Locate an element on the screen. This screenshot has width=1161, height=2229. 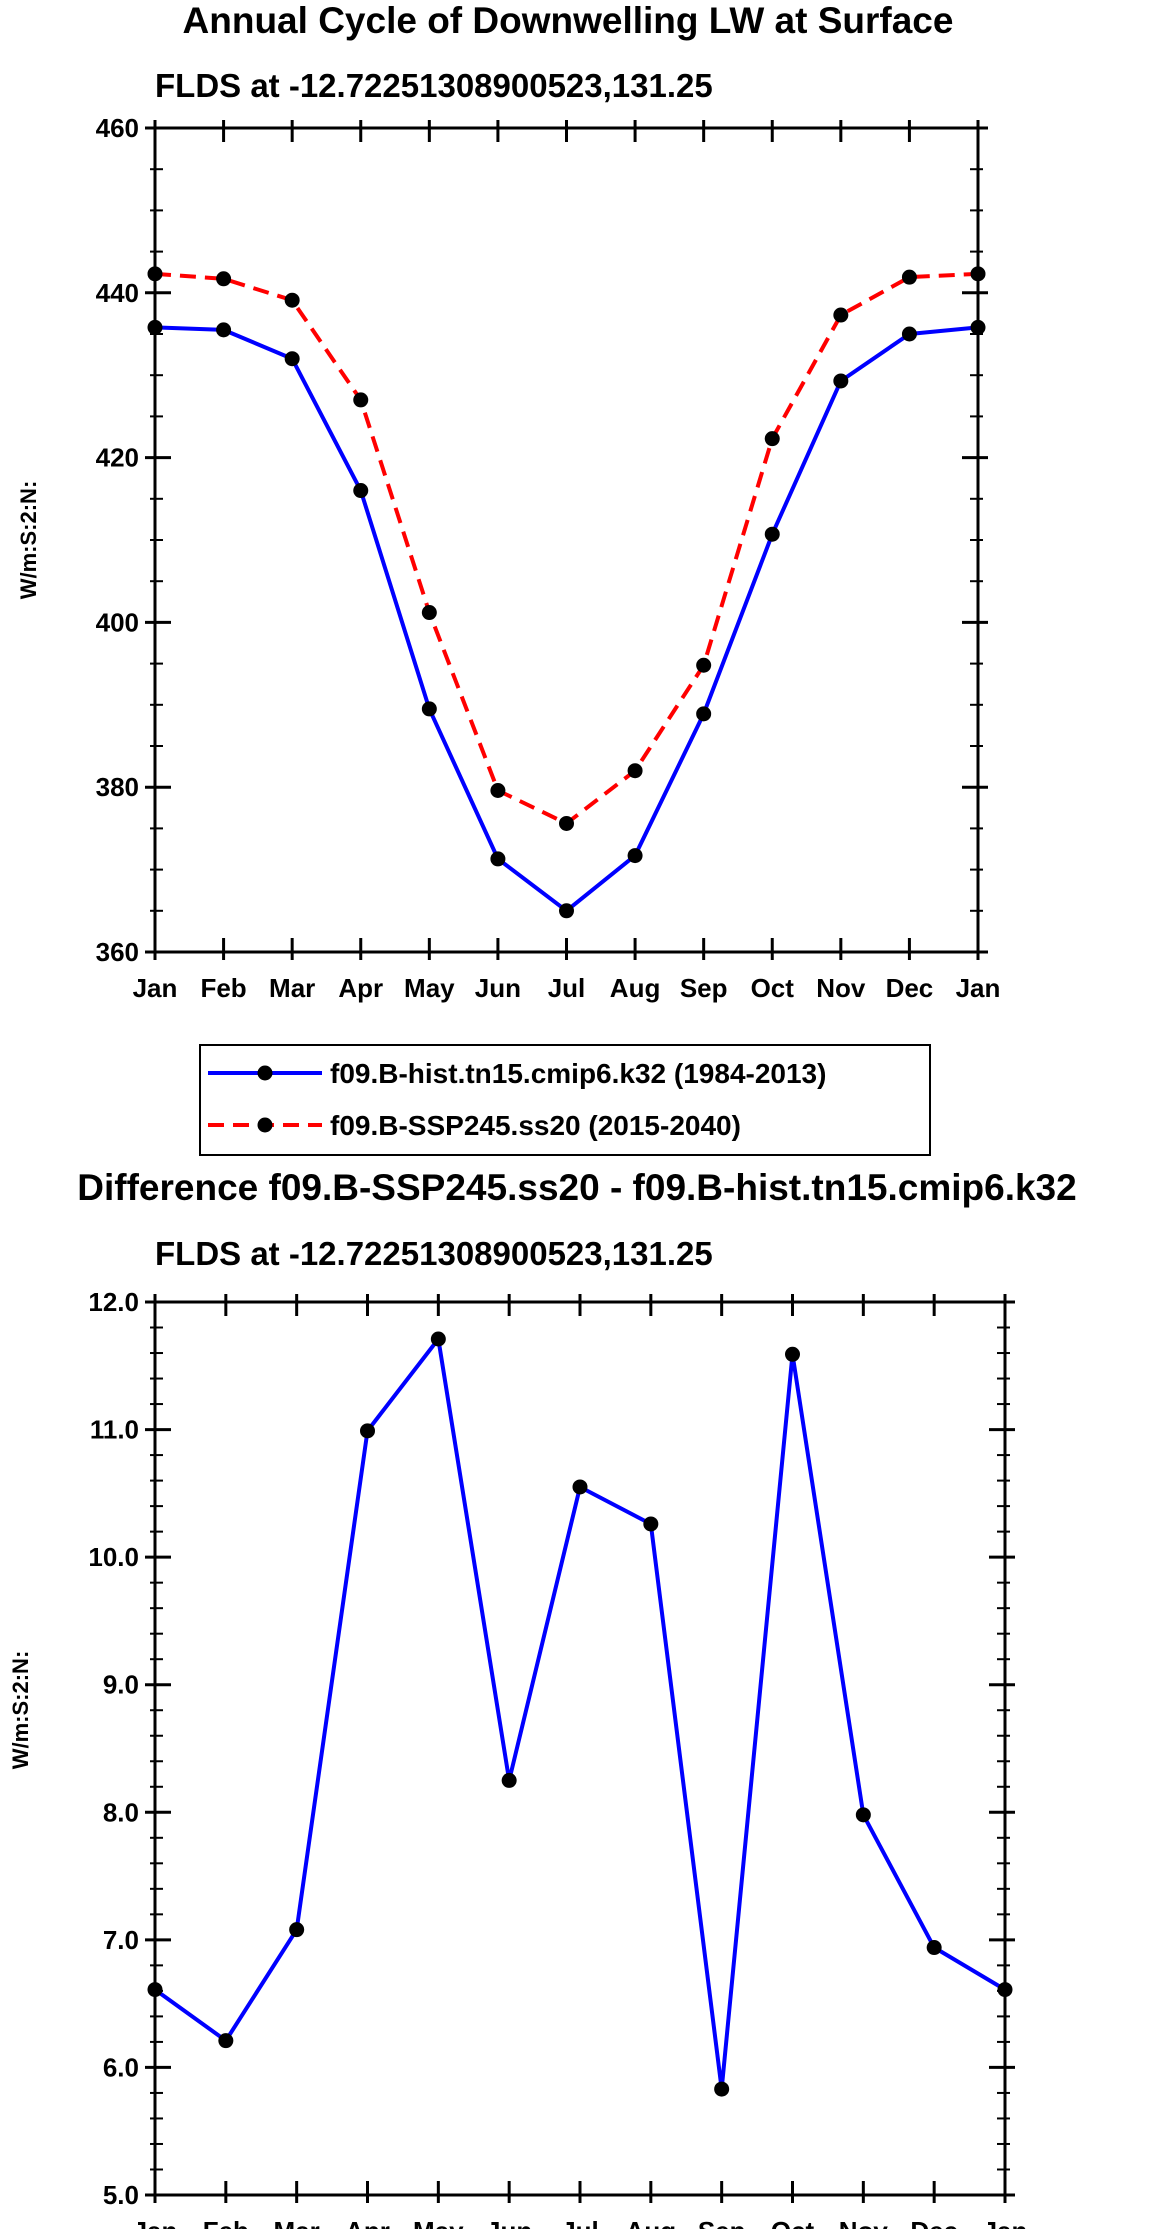
chart1-xtick-label: Nov is located at coordinates (864, 2222).